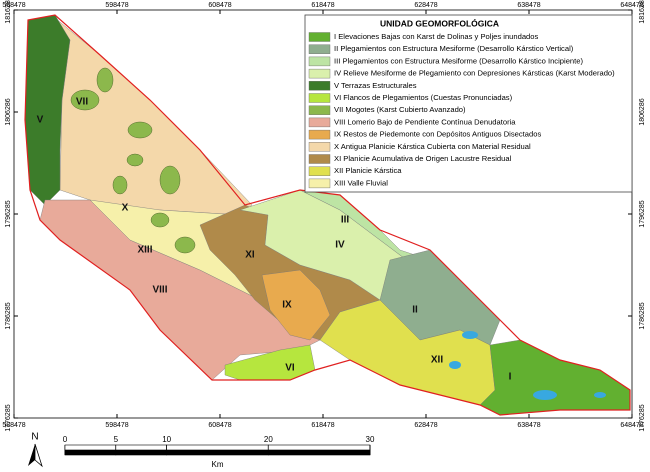  I want to click on region-label: IV, so click(340, 245).